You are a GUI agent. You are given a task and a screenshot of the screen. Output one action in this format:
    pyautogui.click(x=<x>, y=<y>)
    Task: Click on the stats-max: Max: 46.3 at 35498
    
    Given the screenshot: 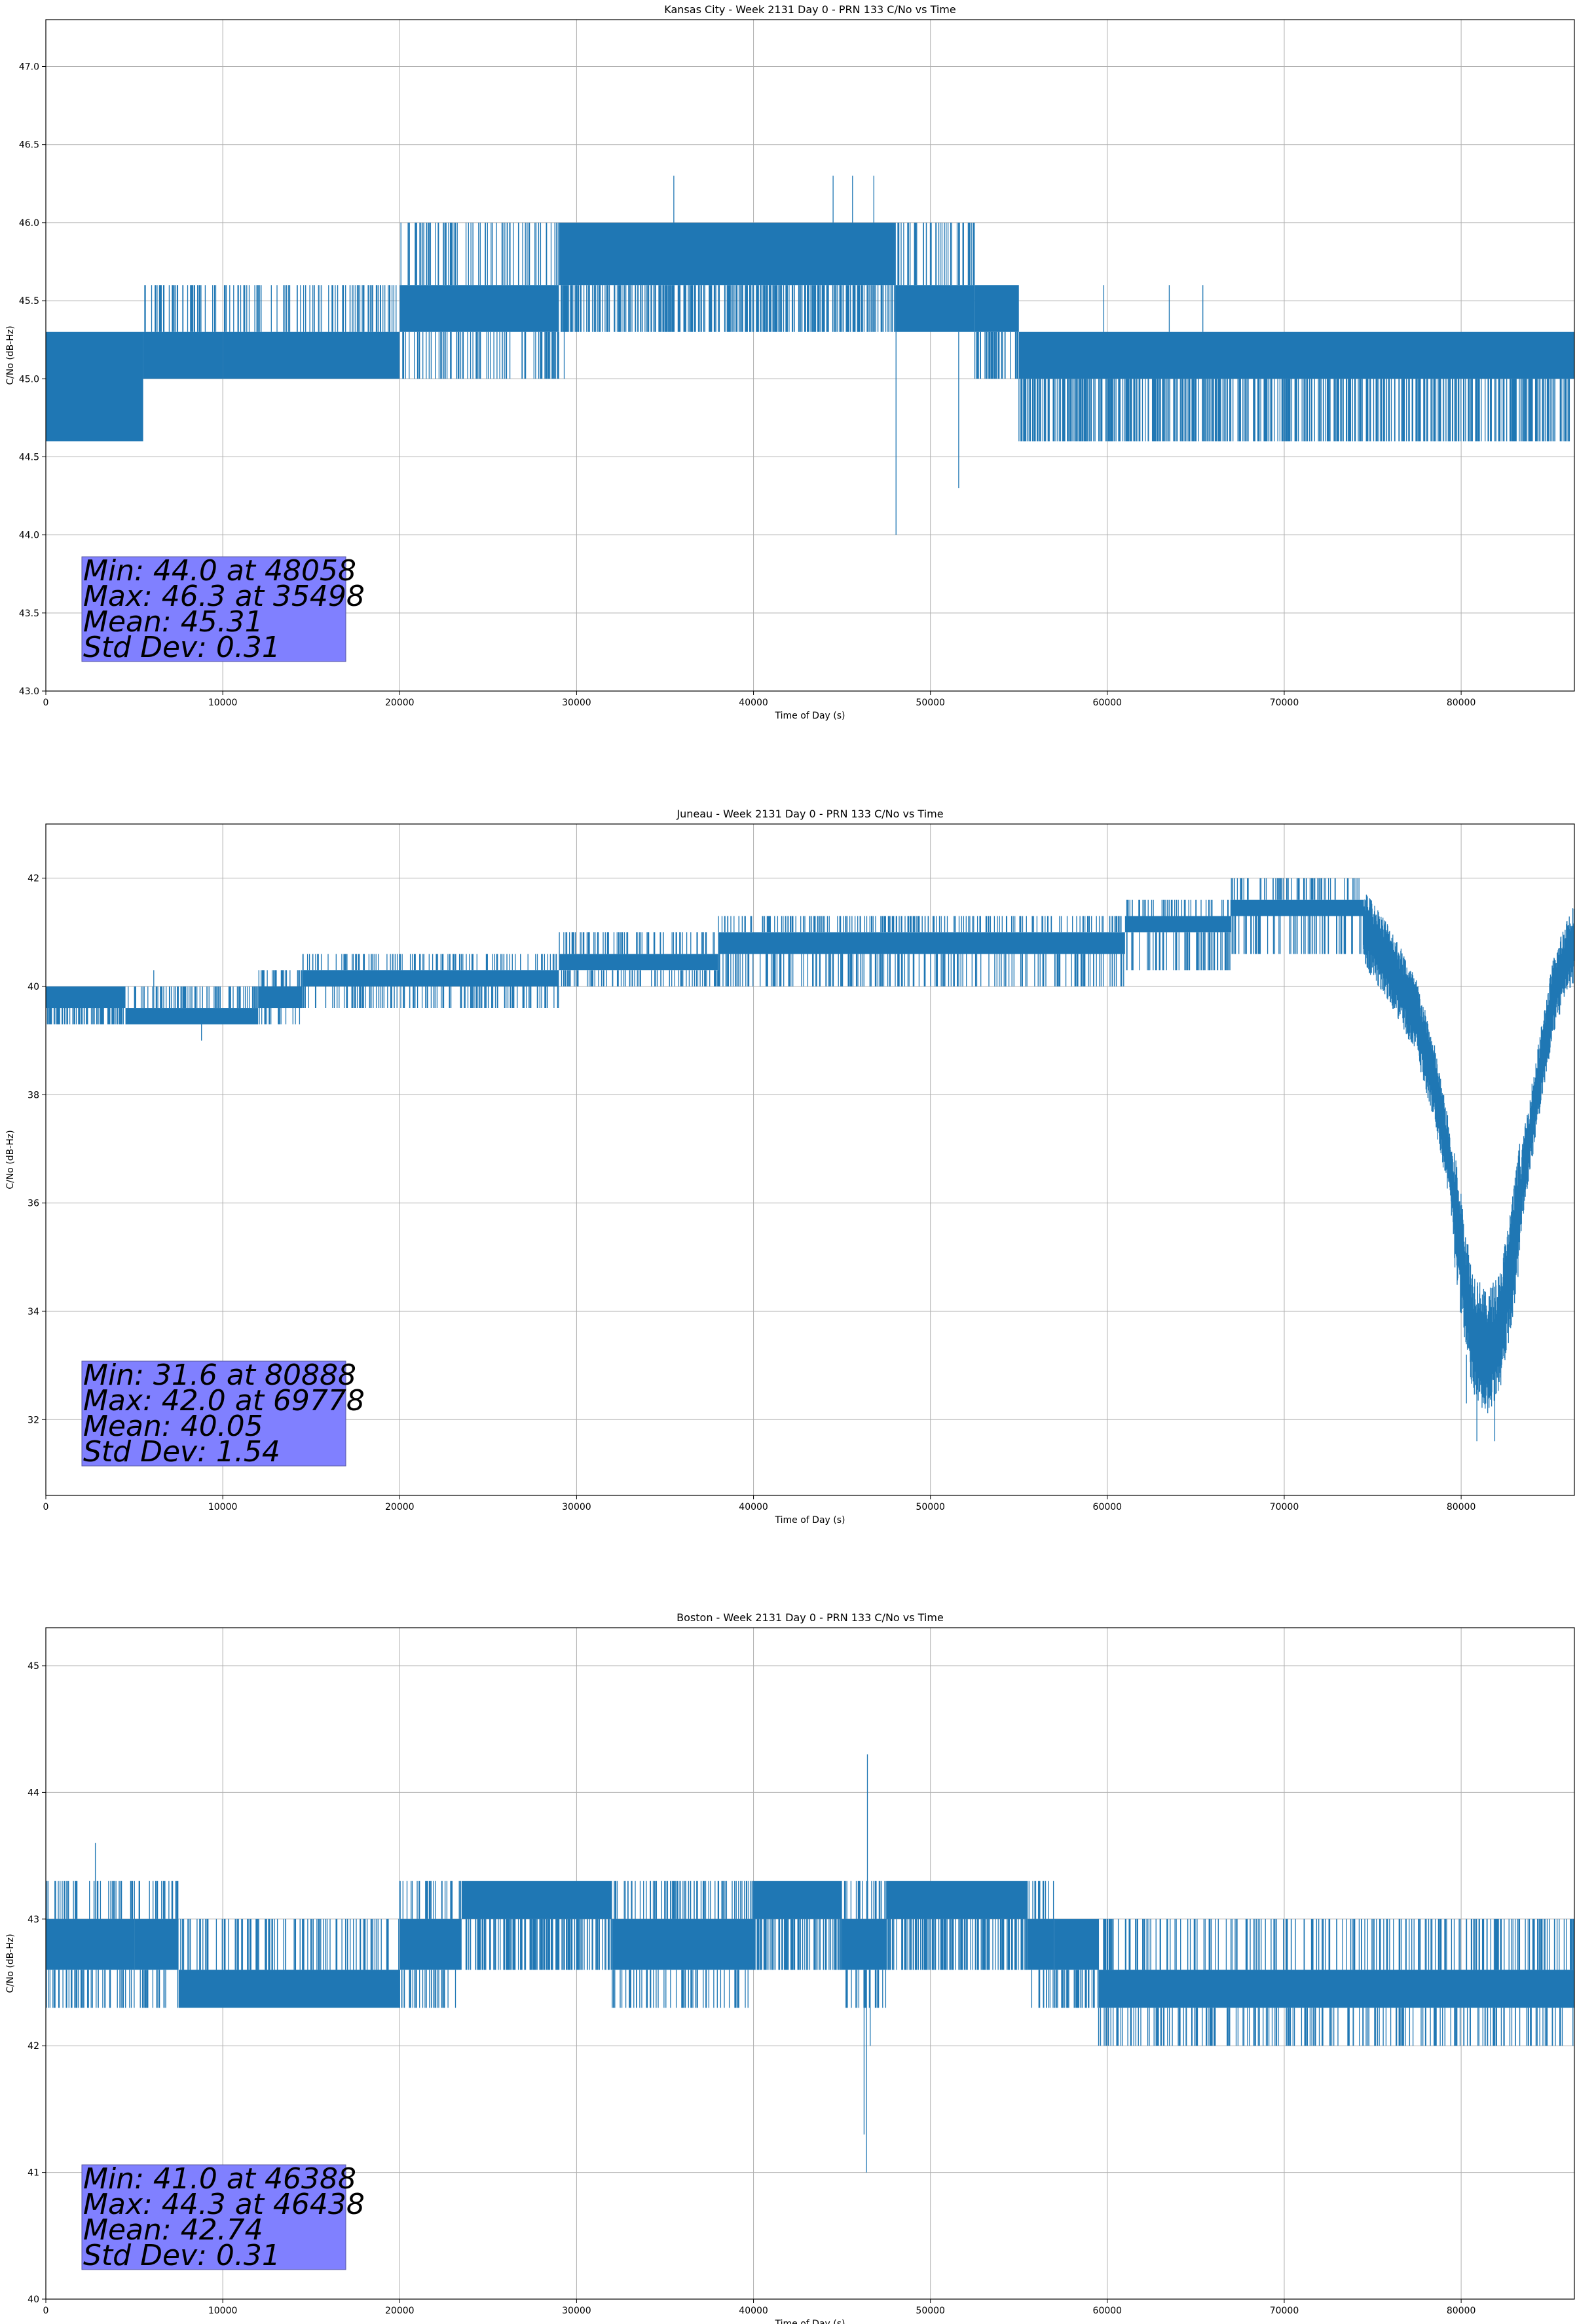 What is the action you would take?
    pyautogui.click(x=224, y=596)
    